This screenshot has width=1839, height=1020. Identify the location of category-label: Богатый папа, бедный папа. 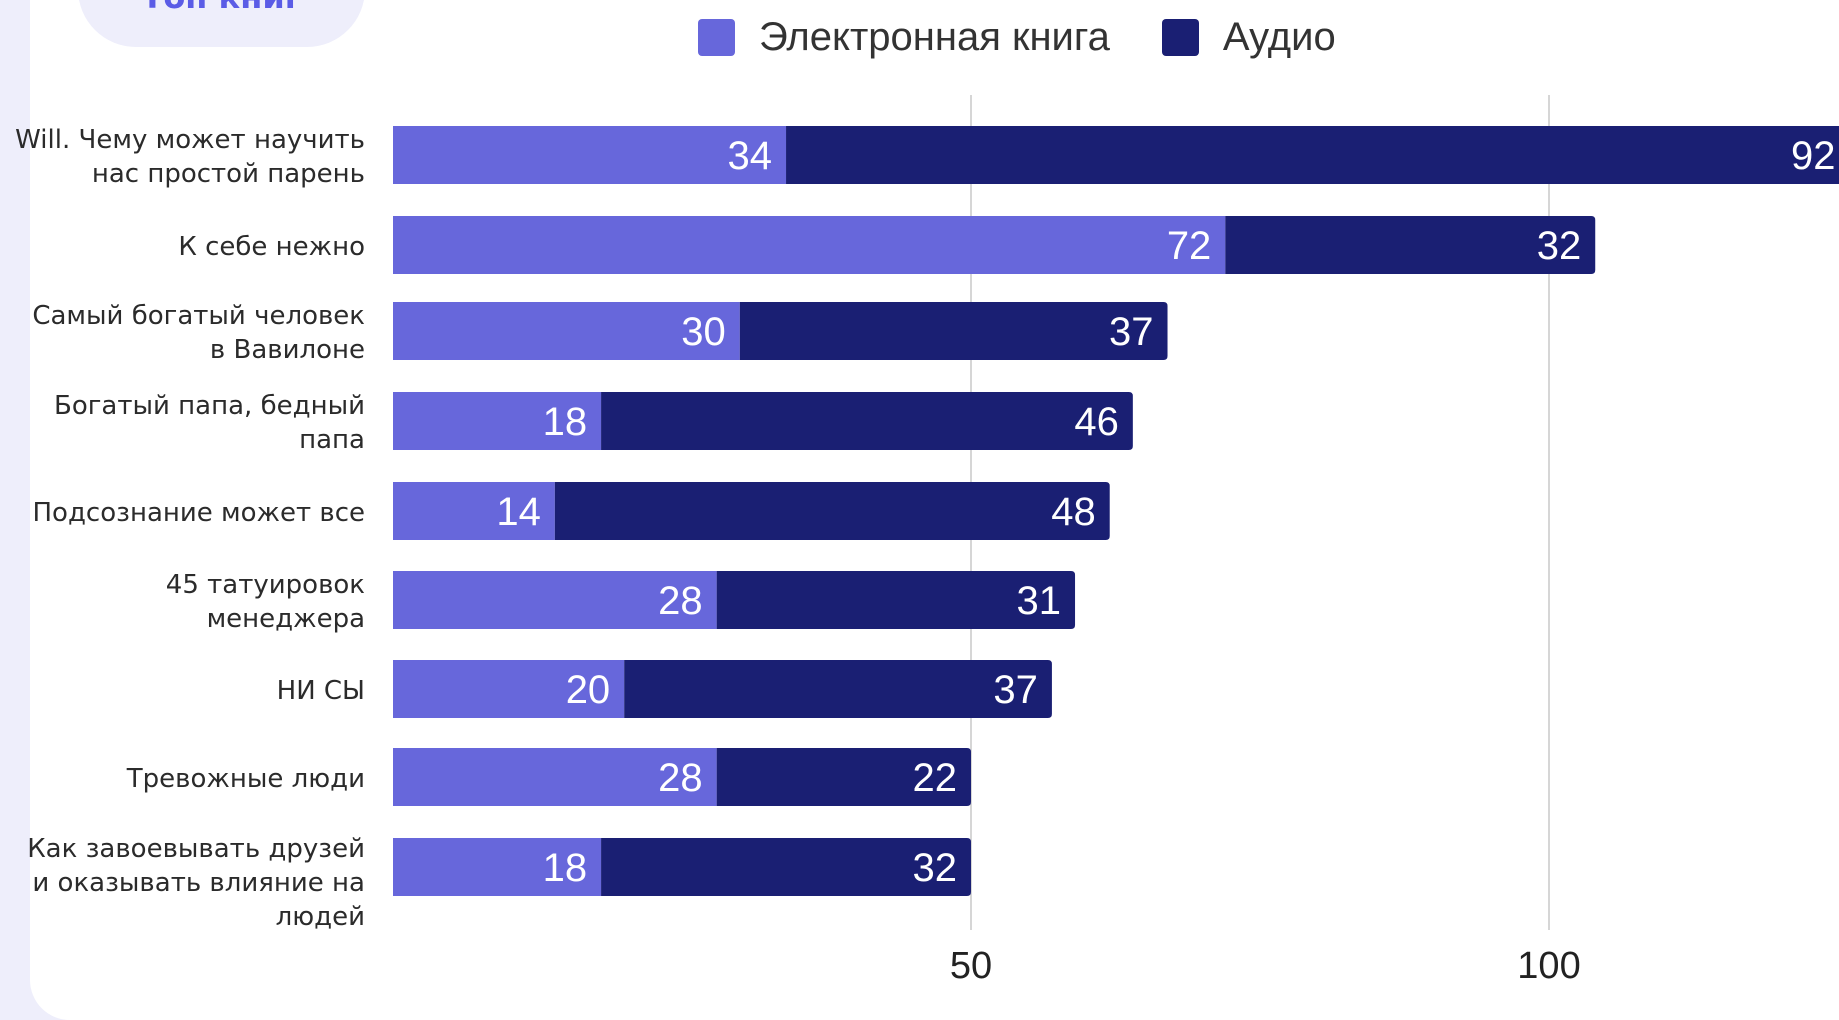
(209, 423).